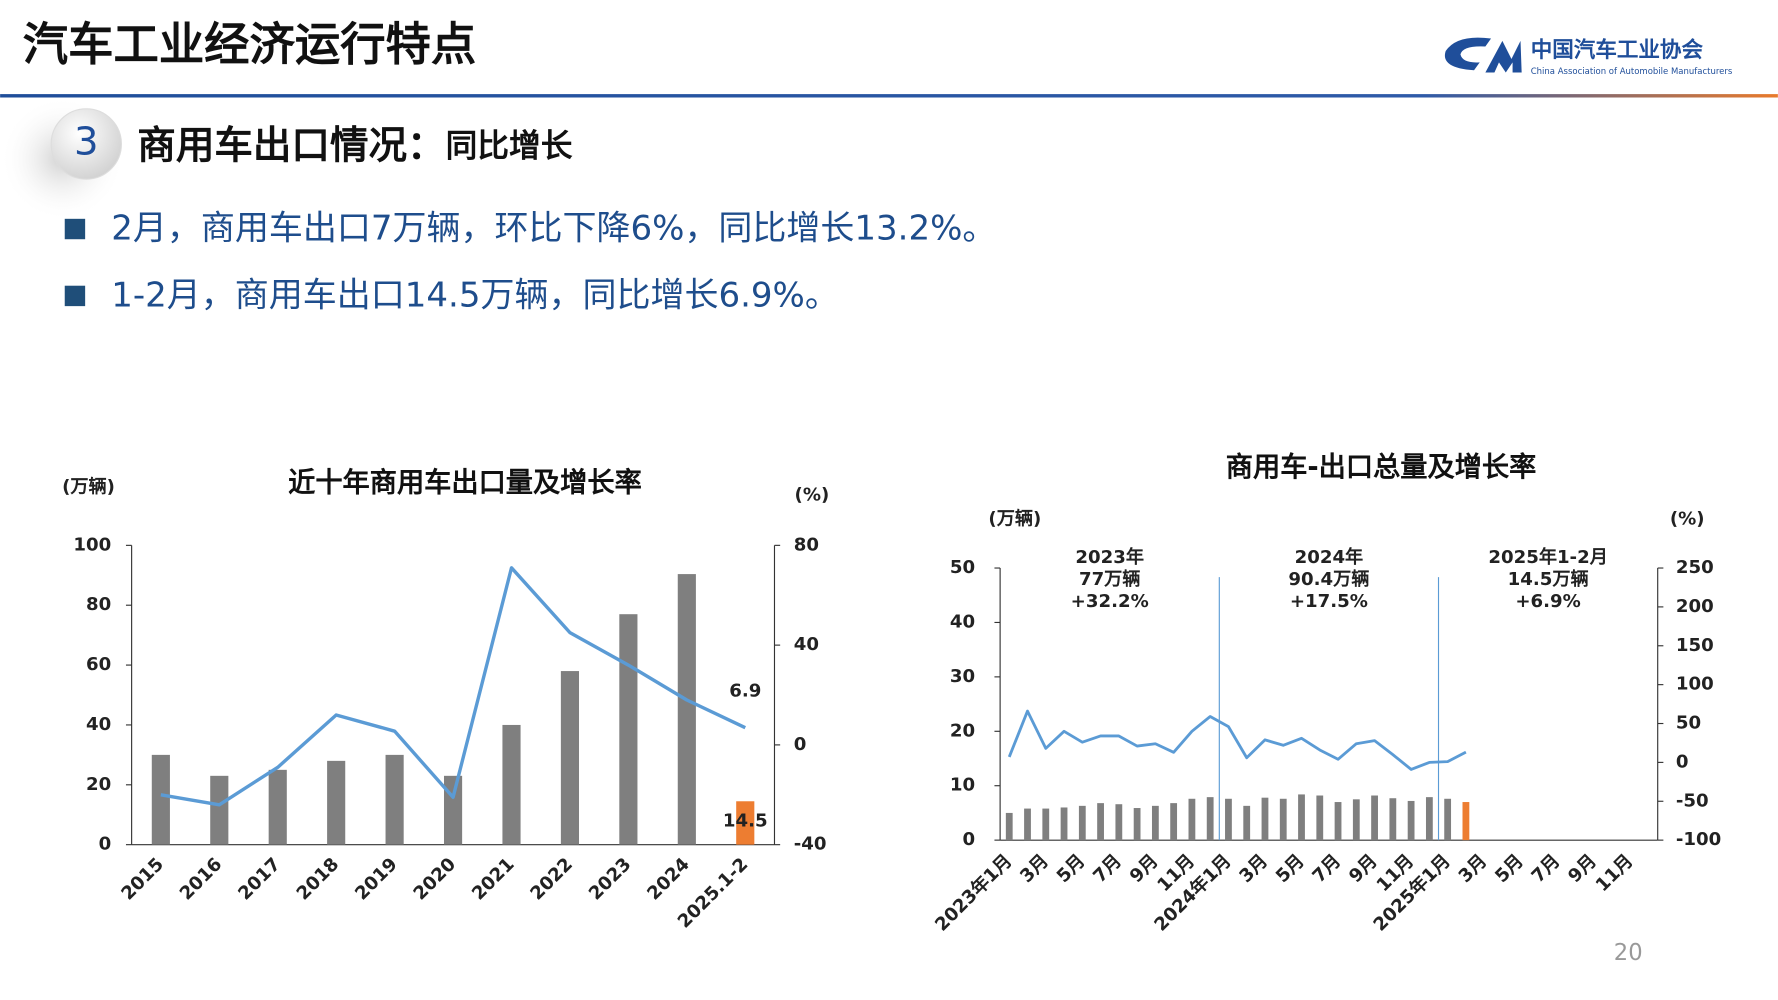  I want to click on y-tick-label: 80, so click(98, 604).